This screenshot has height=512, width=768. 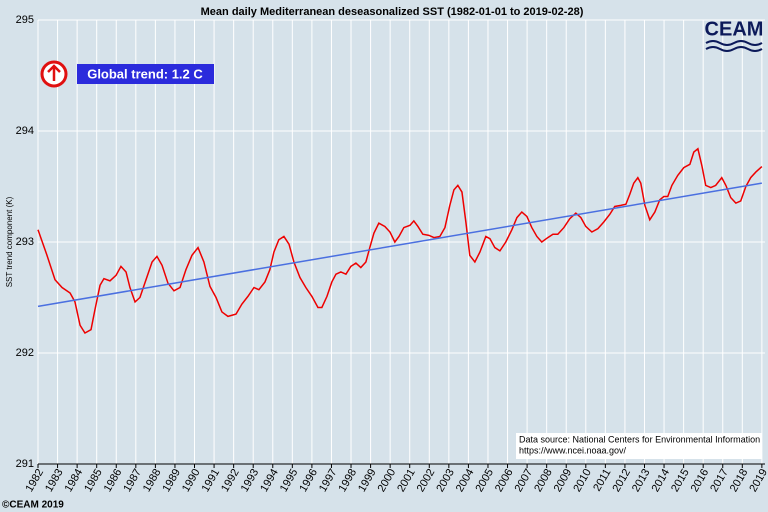 What do you see at coordinates (573, 450) in the screenshot?
I see `source-line: https://www.ncei.noaa.gov/` at bounding box center [573, 450].